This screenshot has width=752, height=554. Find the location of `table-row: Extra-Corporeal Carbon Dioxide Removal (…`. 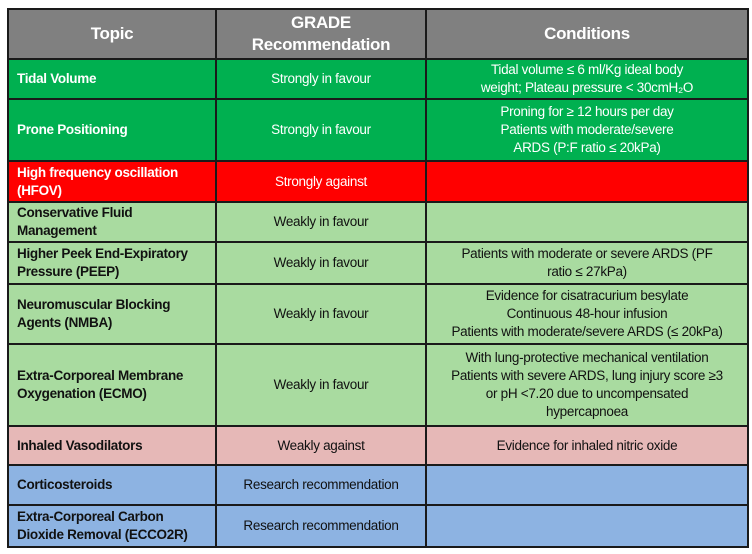

table-row: Extra-Corporeal Carbon Dioxide Removal (… is located at coordinates (378, 526).